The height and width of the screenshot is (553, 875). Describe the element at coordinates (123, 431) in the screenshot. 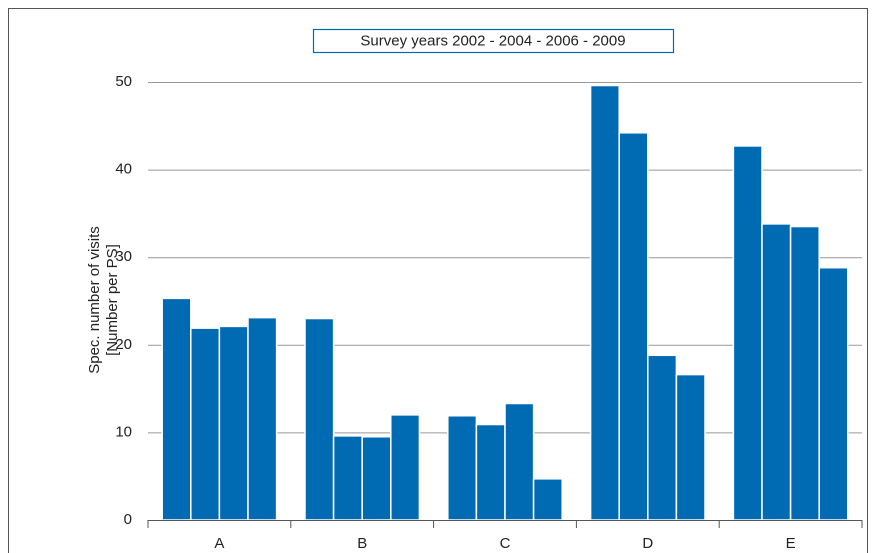

I see `y-tick-label: 10` at that location.